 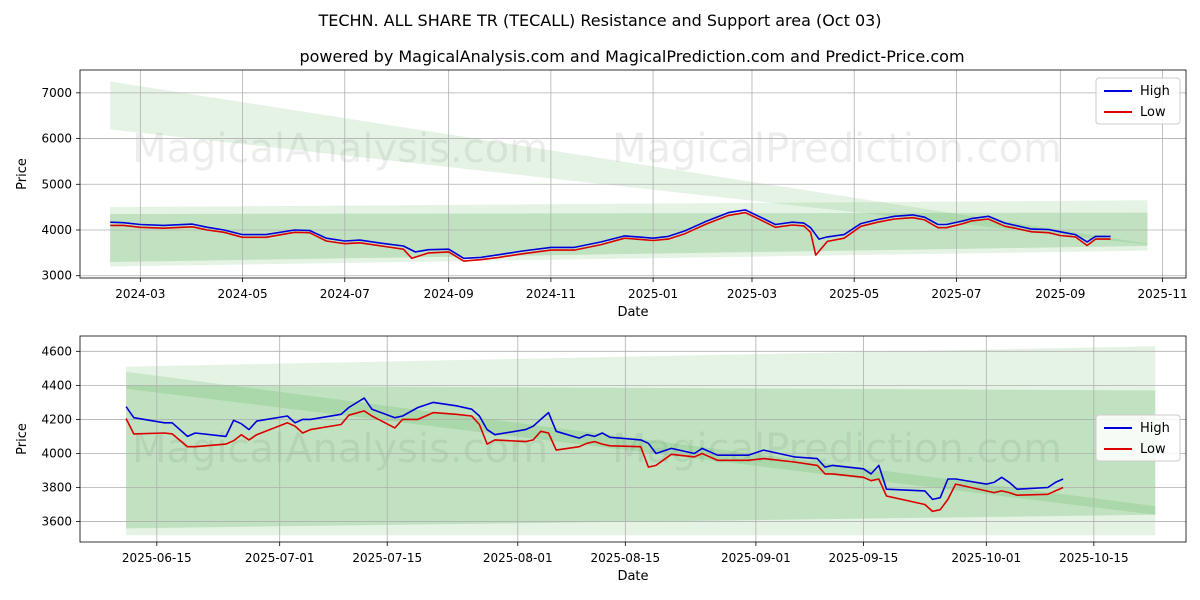 What do you see at coordinates (345, 294) in the screenshot?
I see `x-tick-label: 2024-07` at bounding box center [345, 294].